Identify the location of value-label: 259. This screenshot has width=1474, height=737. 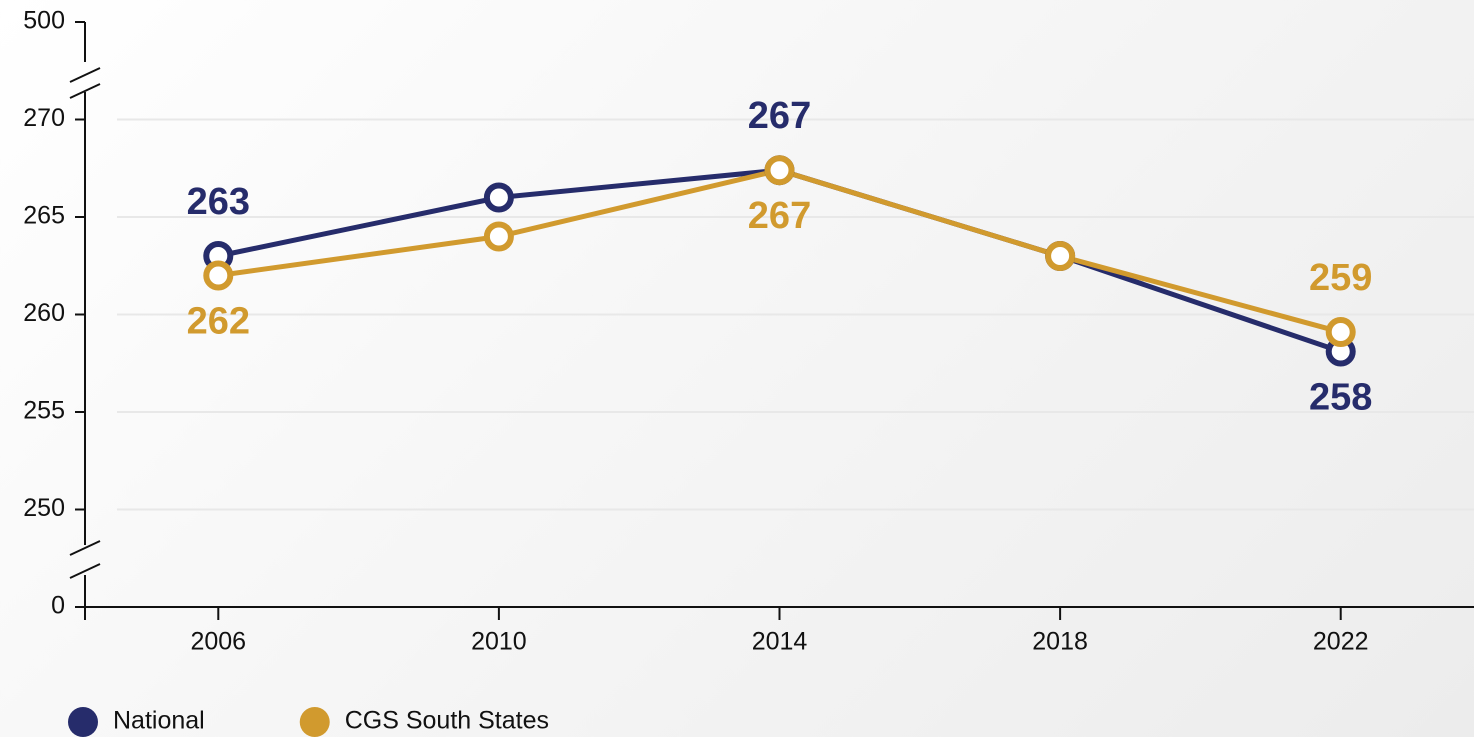
(1340, 278).